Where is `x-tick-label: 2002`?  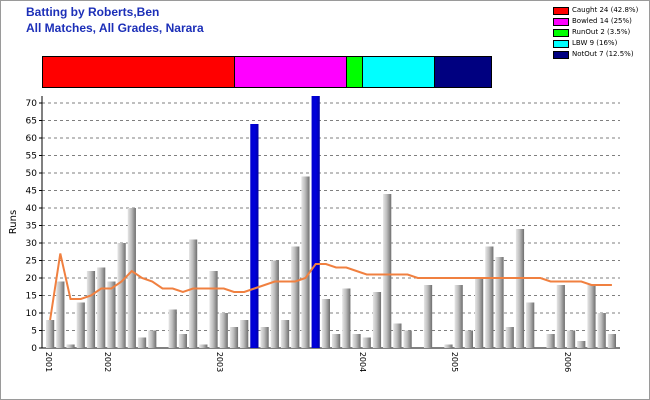
x-tick-label: 2002 is located at coordinates (107, 362).